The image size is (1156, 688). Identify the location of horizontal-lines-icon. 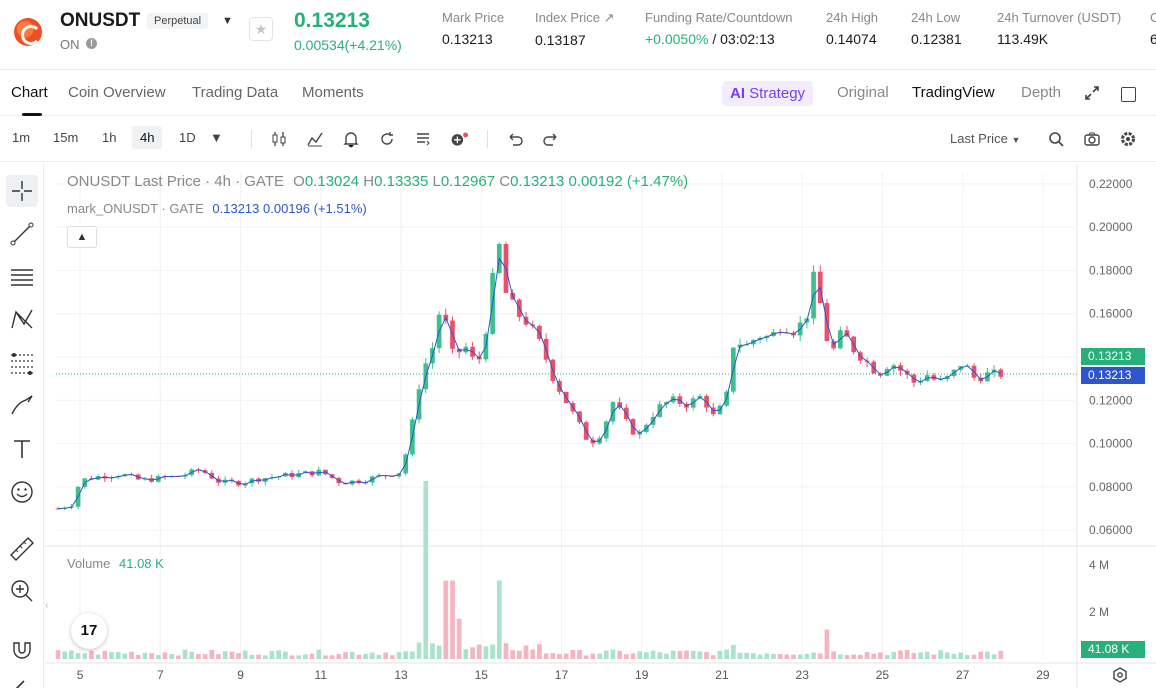
(22, 277).